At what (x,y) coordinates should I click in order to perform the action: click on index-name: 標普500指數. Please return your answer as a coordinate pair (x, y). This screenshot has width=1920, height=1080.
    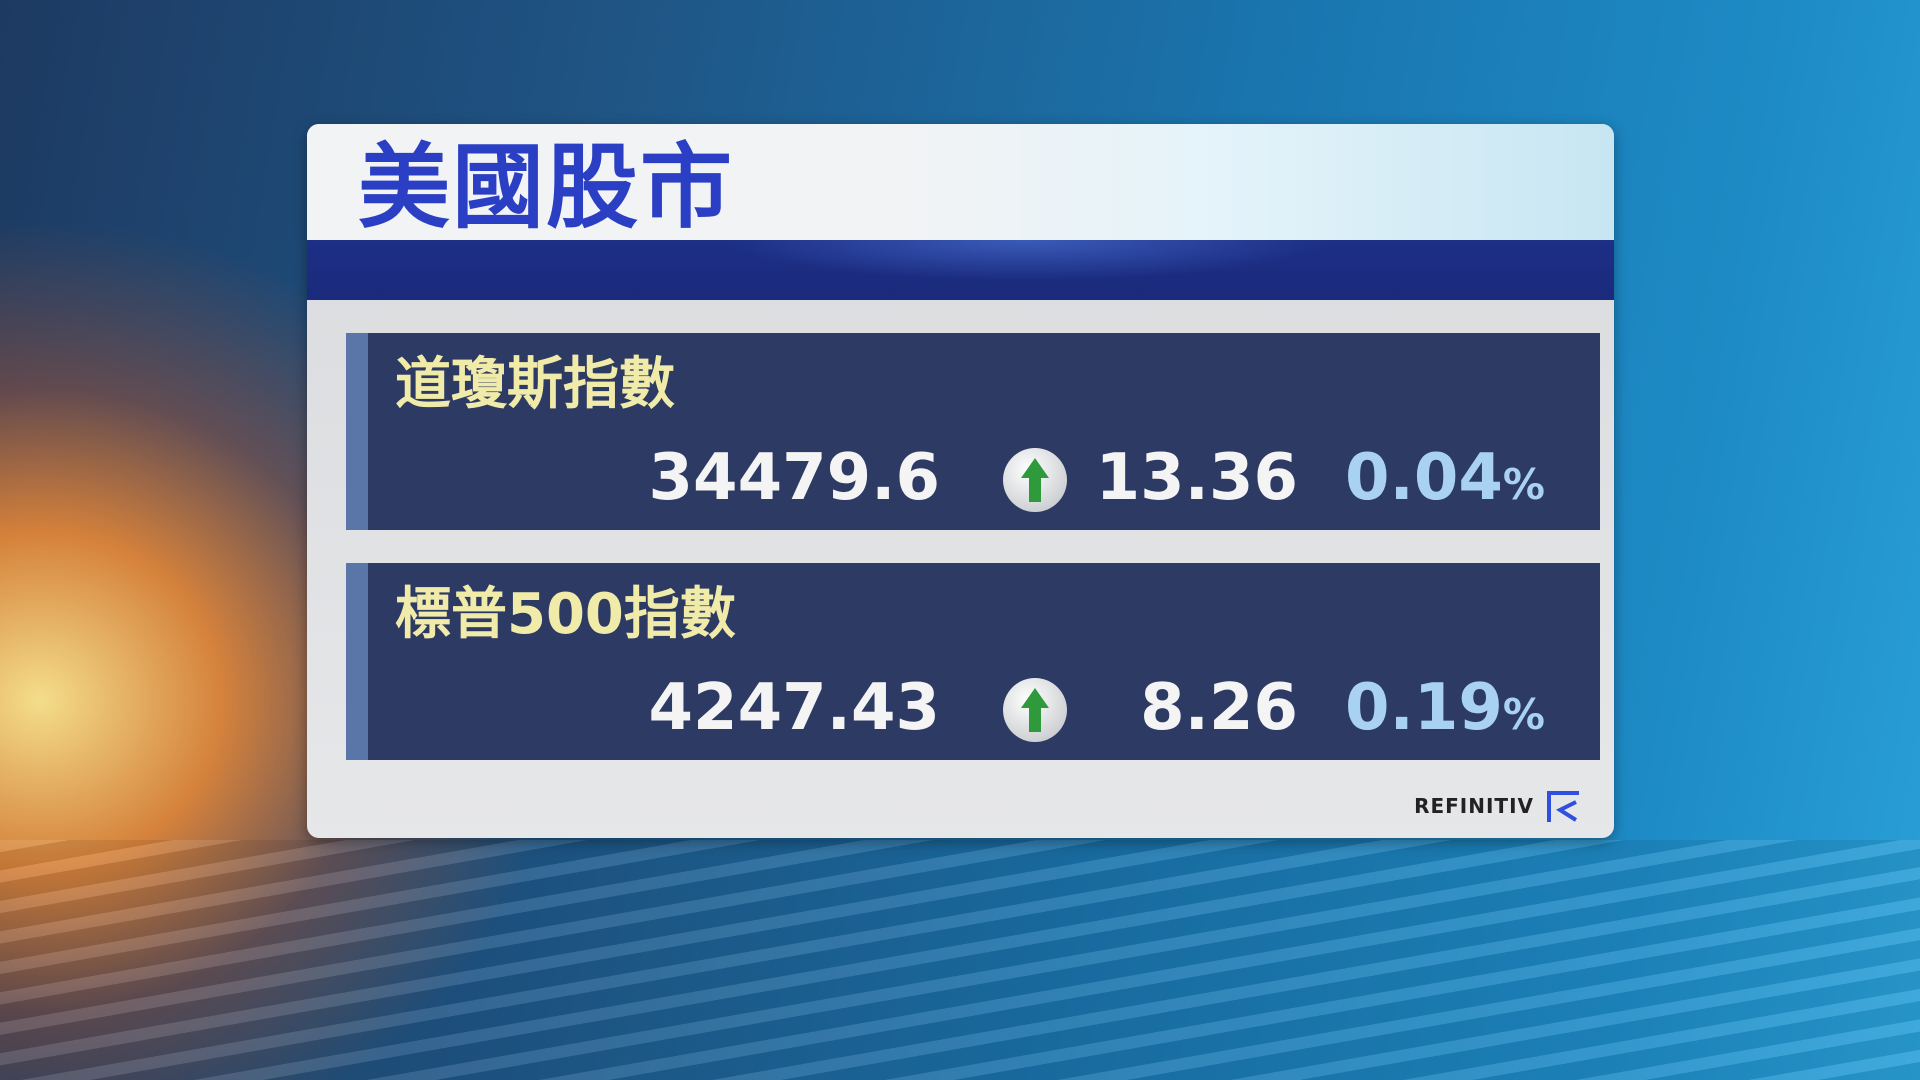
    Looking at the image, I should click on (565, 614).